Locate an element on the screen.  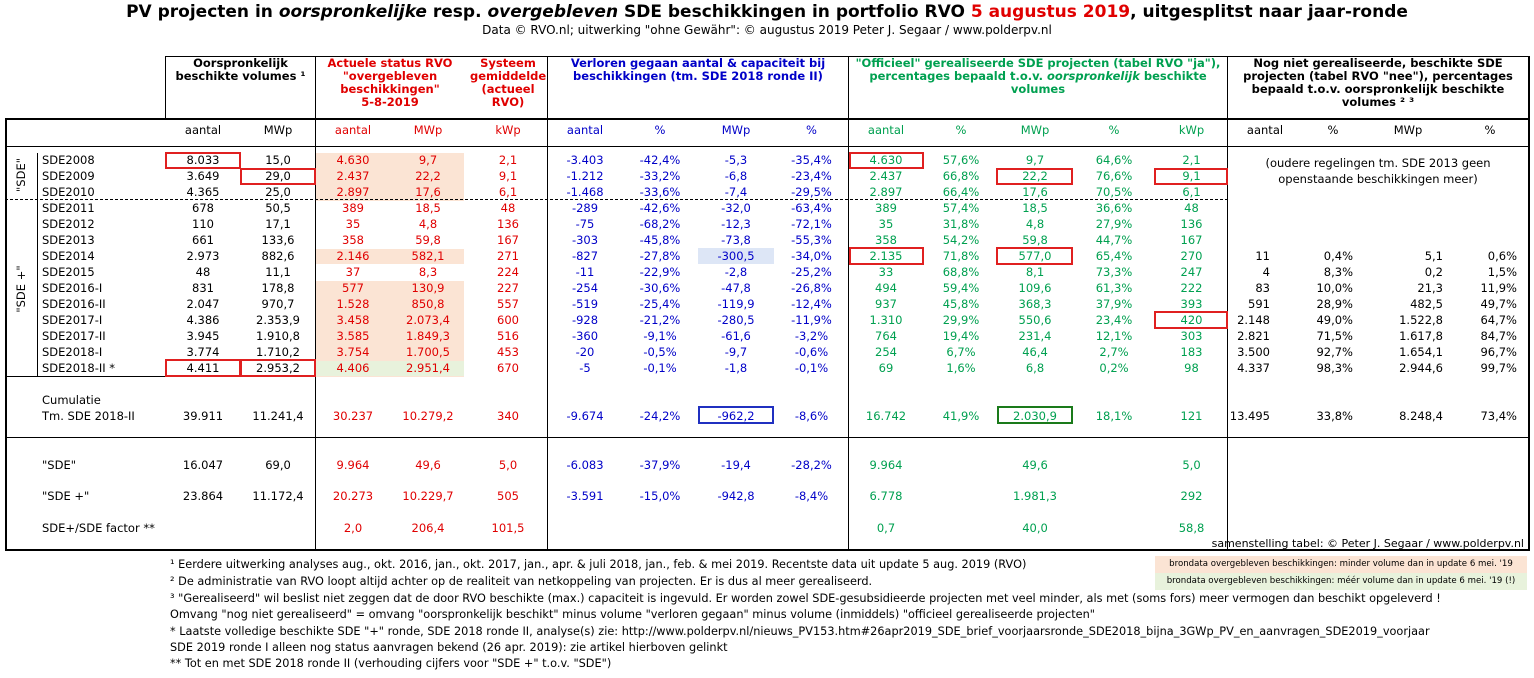
table-cell: 1.617,8 is located at coordinates (1421, 336).